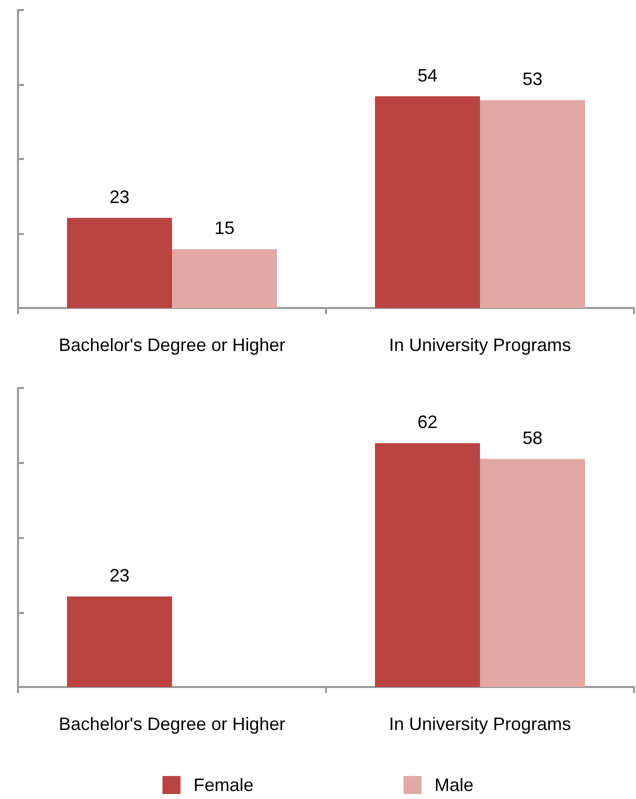 This screenshot has width=636, height=799. Describe the element at coordinates (427, 75) in the screenshot. I see `data-label: 54` at that location.